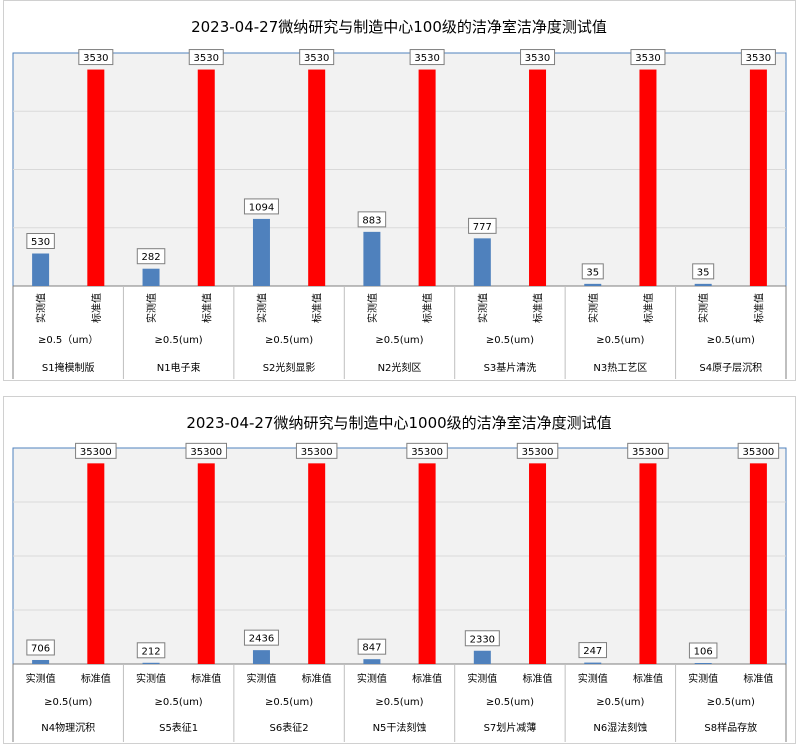 This screenshot has width=799, height=746. Describe the element at coordinates (179, 367) in the screenshot. I see `area-label: N1电子束` at that location.